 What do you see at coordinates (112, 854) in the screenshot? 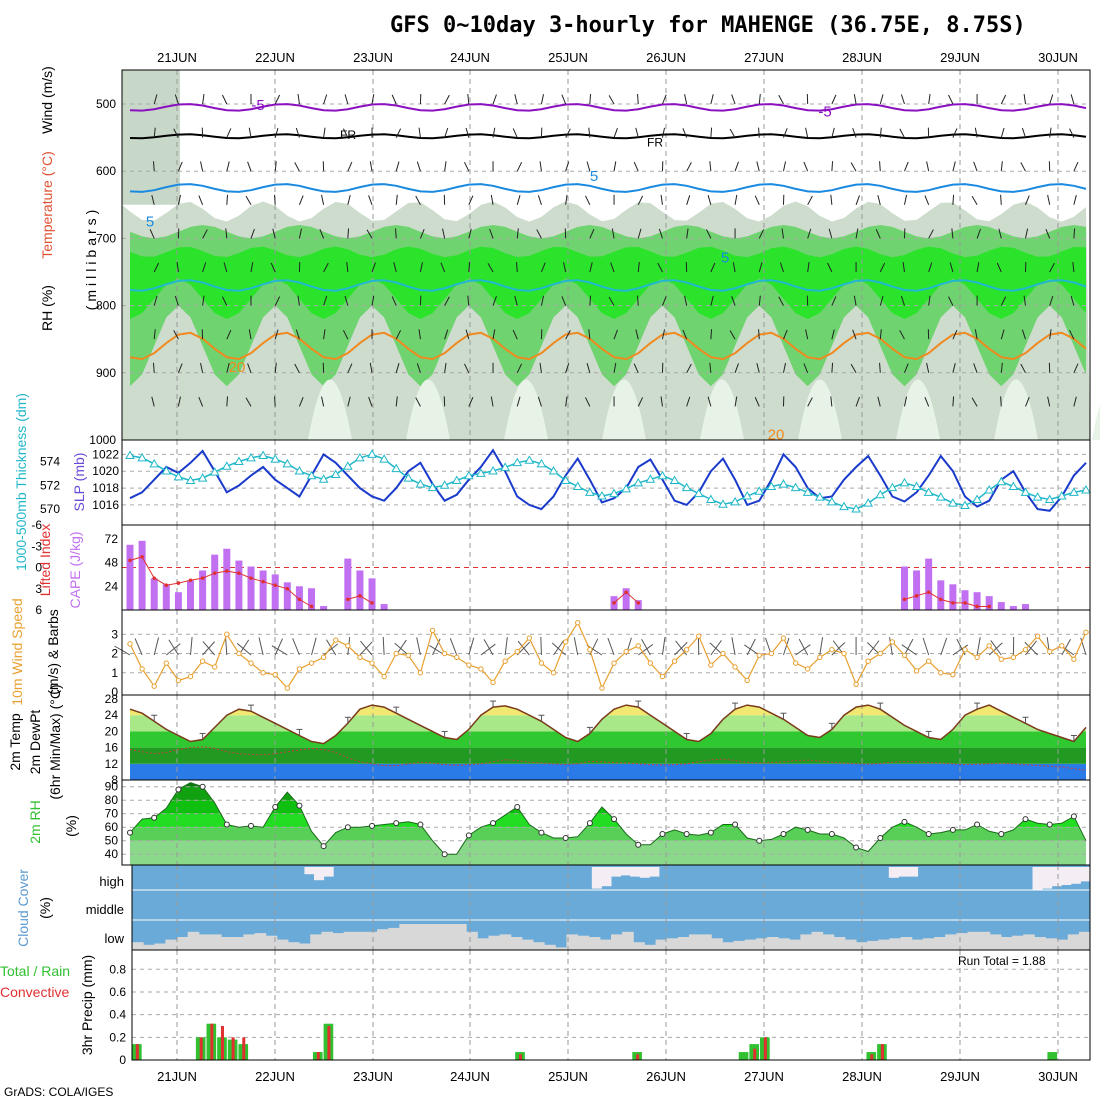
I see `ytick-rh: 40` at bounding box center [112, 854].